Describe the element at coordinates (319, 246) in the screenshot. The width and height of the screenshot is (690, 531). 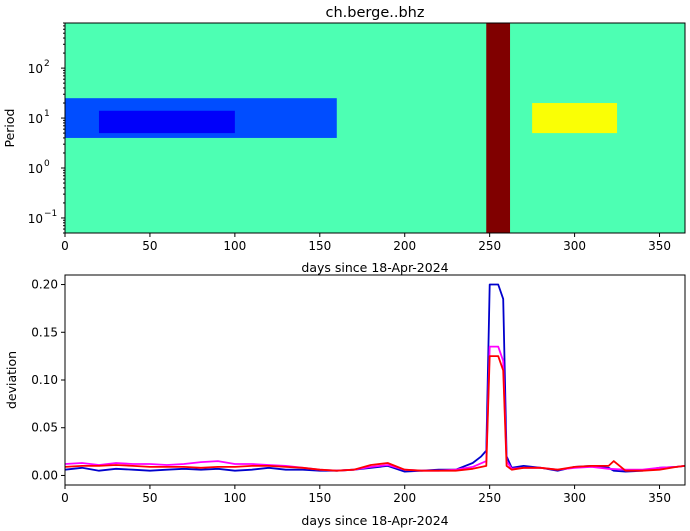
I see `heatmap-x-tick-label: 150` at that location.